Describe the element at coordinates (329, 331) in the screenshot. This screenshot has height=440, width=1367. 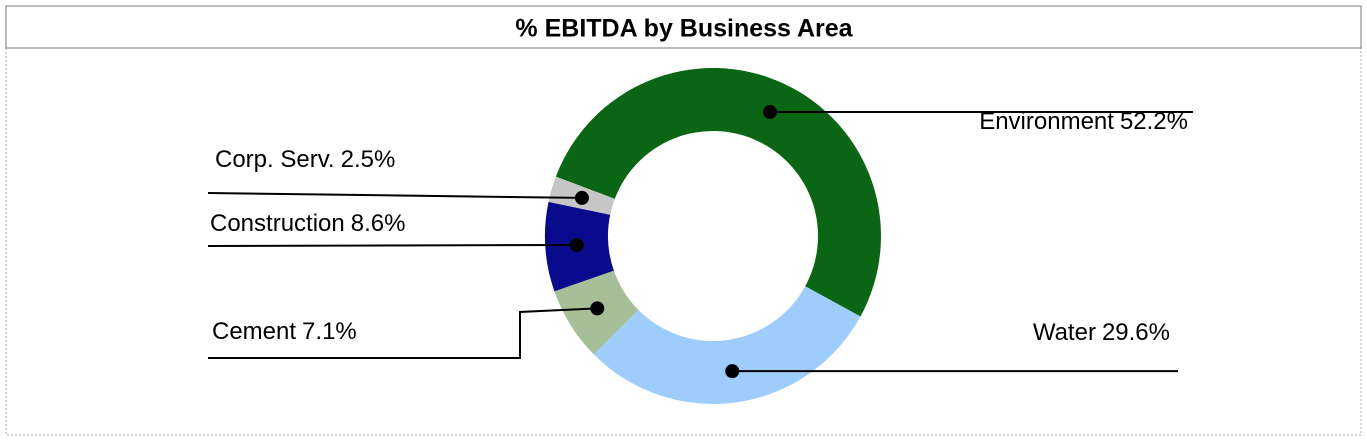
I see `value-label: 7.1%` at that location.